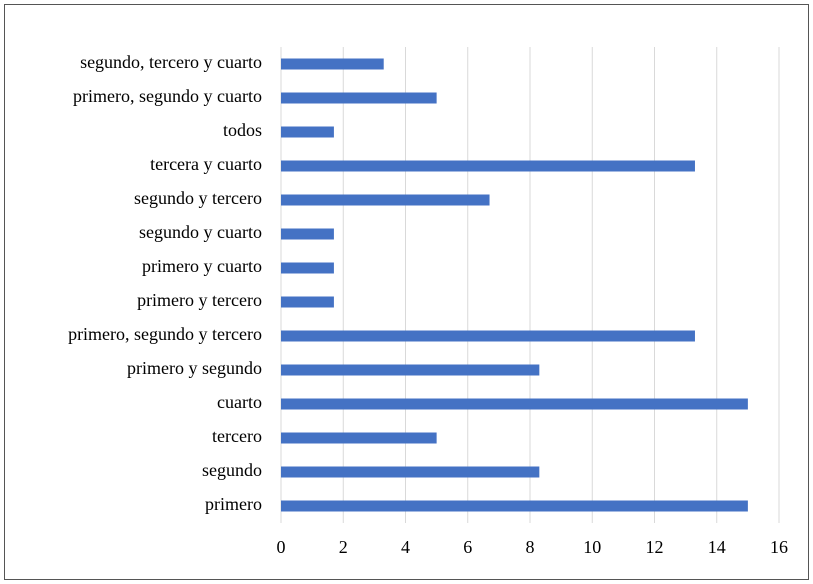  I want to click on x-tick-label: 2, so click(343, 547).